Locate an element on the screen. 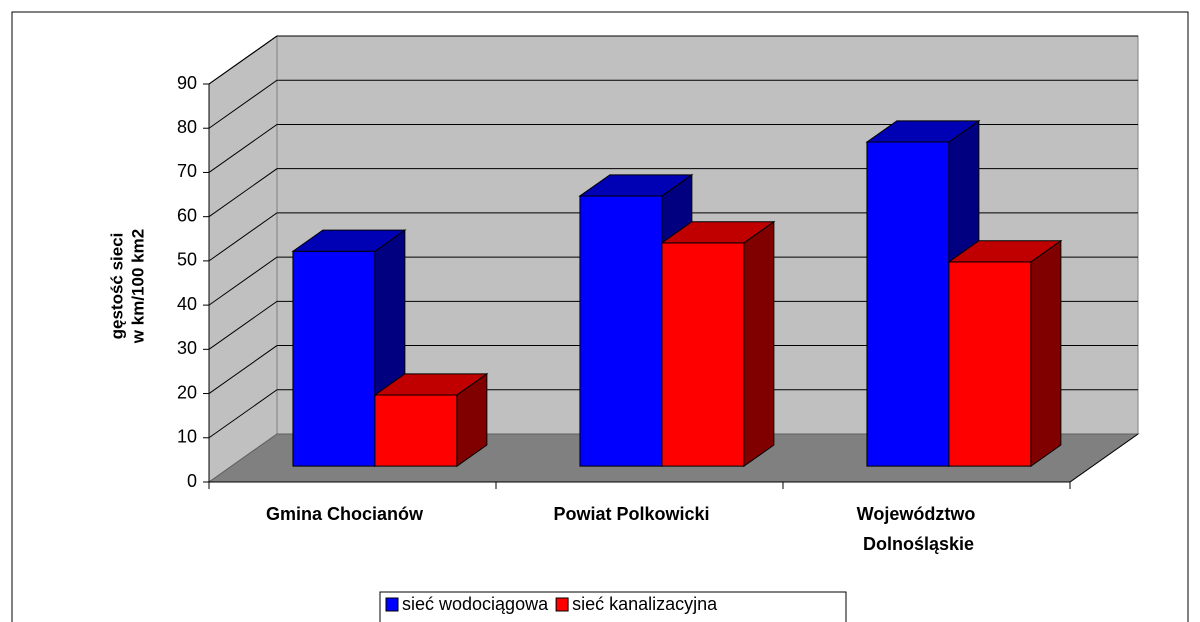 Image resolution: width=1200 pixels, height=622 pixels. x-tick-label: Województwo Dolnośląskie is located at coordinates (919, 529).